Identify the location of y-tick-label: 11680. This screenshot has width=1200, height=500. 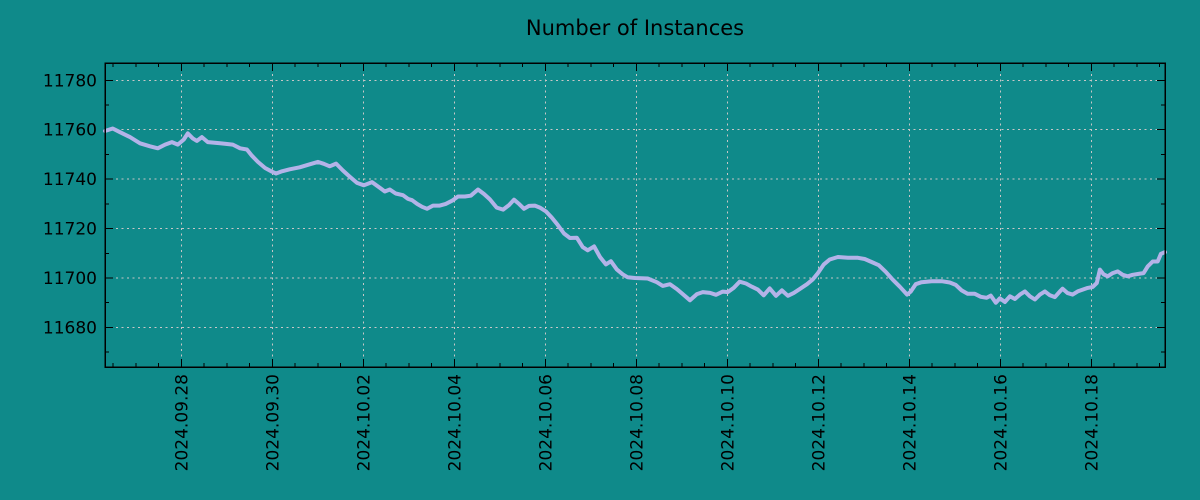
(70, 328).